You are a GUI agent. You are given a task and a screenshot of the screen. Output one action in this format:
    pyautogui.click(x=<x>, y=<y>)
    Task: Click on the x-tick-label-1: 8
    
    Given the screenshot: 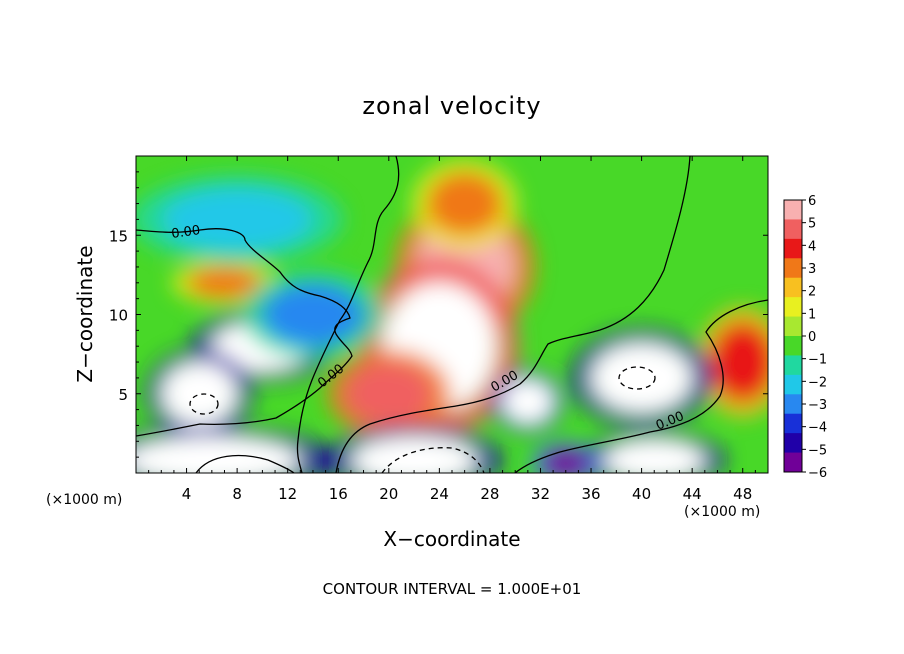 What is the action you would take?
    pyautogui.click(x=237, y=494)
    